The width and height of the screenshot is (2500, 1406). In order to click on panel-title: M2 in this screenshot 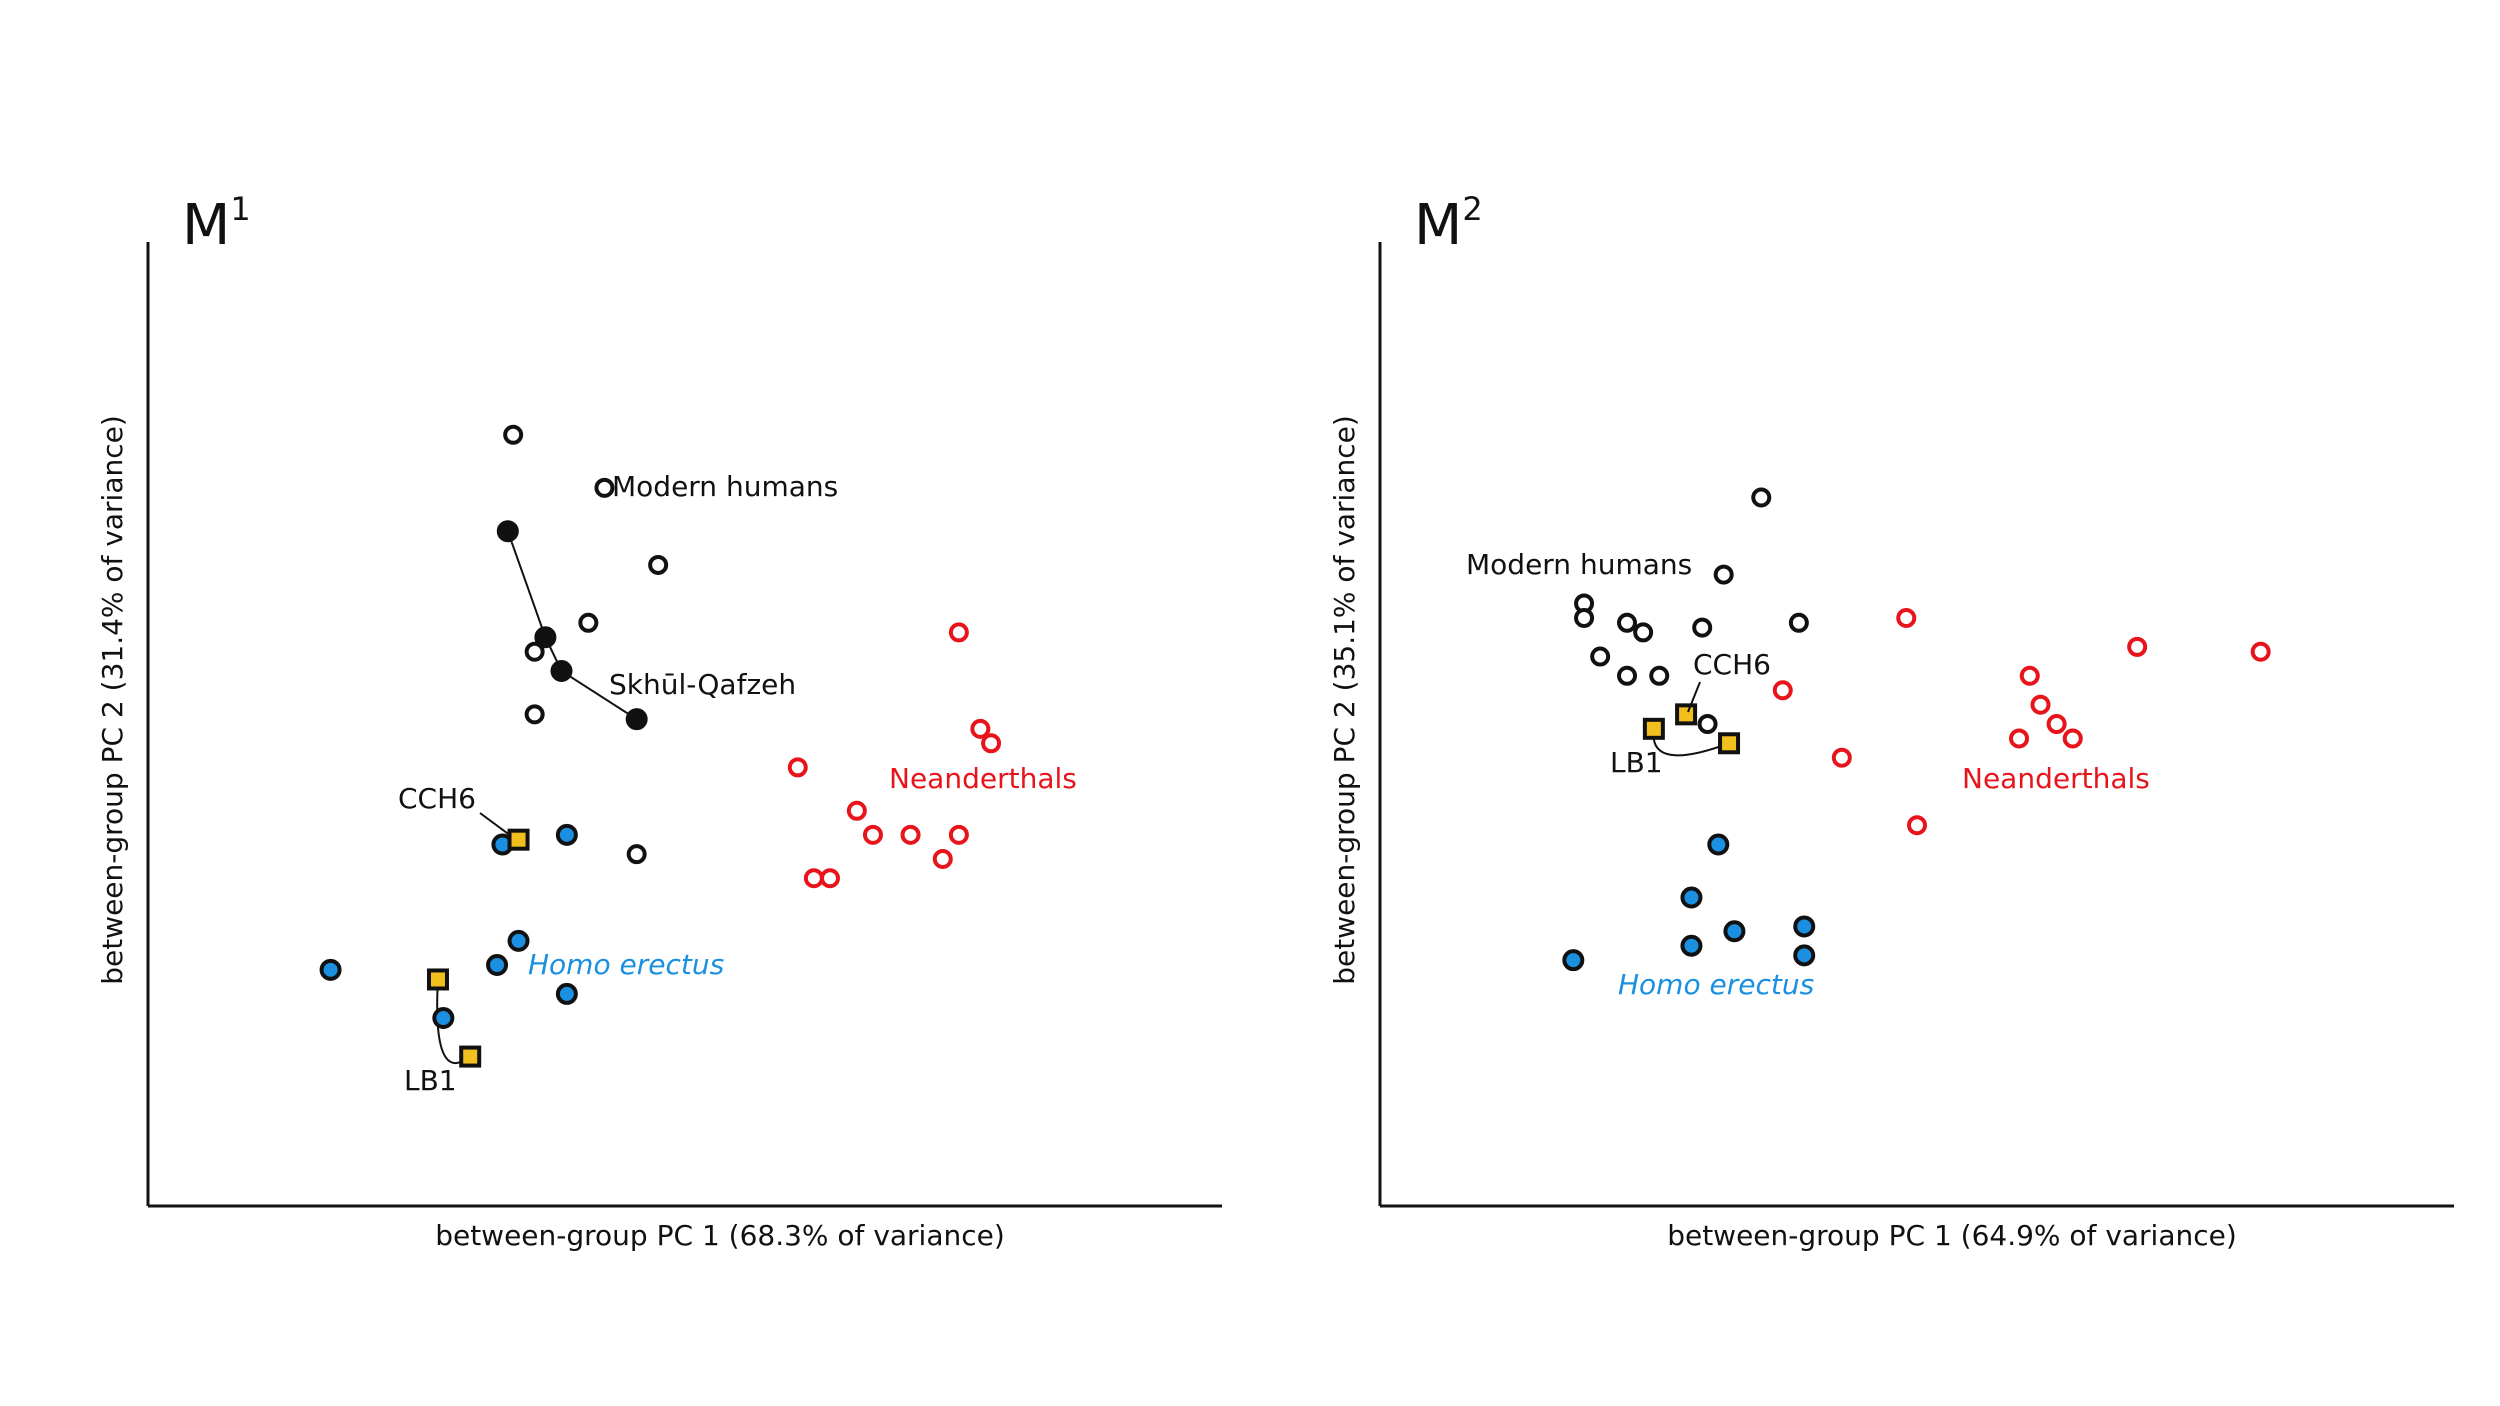, I will do `click(1448, 224)`.